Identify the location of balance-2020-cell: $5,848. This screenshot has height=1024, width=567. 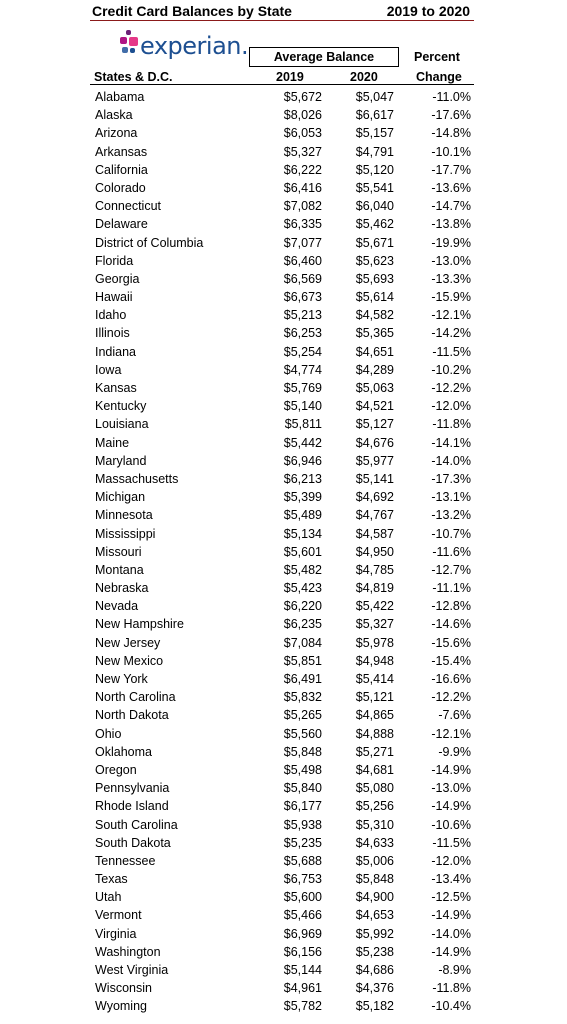
(374, 879).